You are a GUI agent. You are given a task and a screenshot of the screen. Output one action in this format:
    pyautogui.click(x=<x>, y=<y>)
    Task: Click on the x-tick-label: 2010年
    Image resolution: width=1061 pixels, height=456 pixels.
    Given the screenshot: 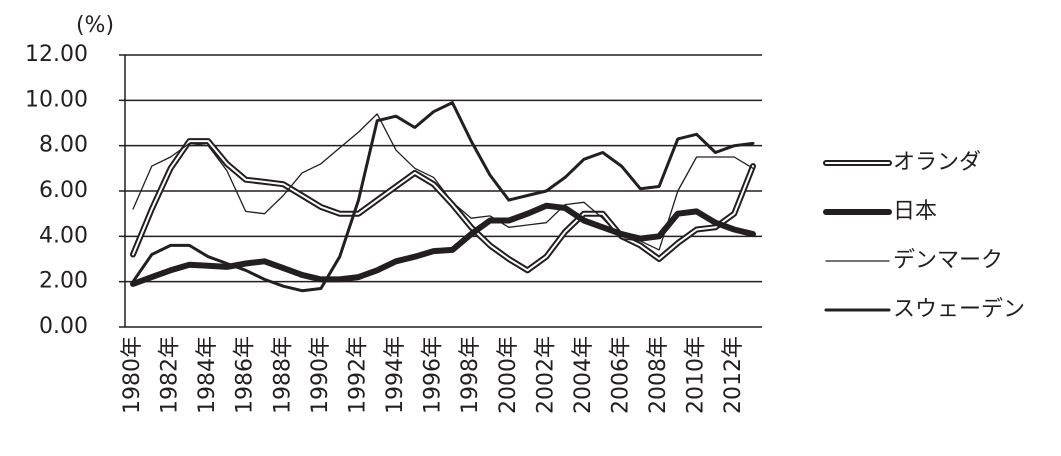 What is the action you would take?
    pyautogui.click(x=696, y=375)
    